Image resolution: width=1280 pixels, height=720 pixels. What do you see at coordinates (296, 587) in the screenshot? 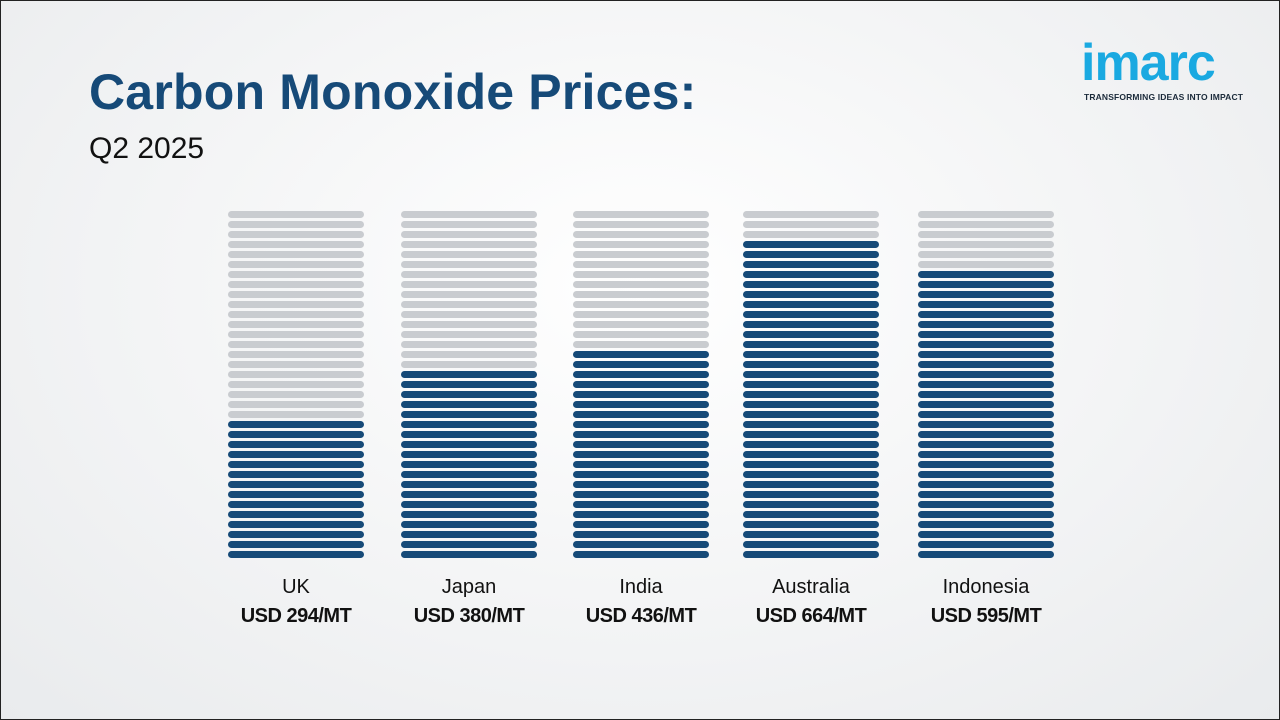
I see `category-label: UK` at bounding box center [296, 587].